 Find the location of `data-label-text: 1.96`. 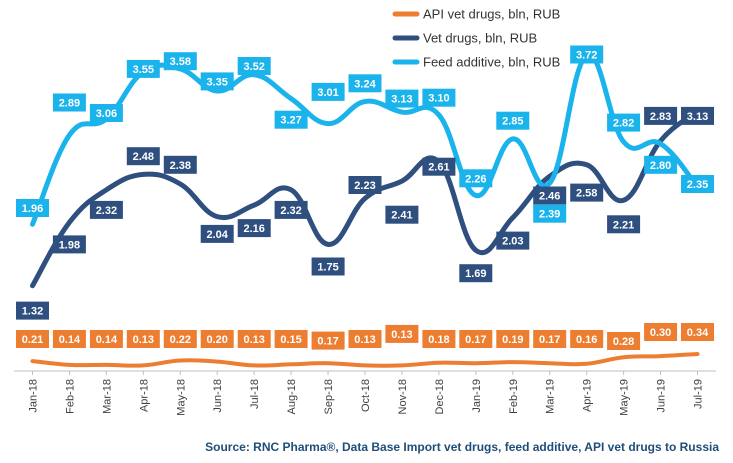

data-label-text: 1.96 is located at coordinates (32, 209).